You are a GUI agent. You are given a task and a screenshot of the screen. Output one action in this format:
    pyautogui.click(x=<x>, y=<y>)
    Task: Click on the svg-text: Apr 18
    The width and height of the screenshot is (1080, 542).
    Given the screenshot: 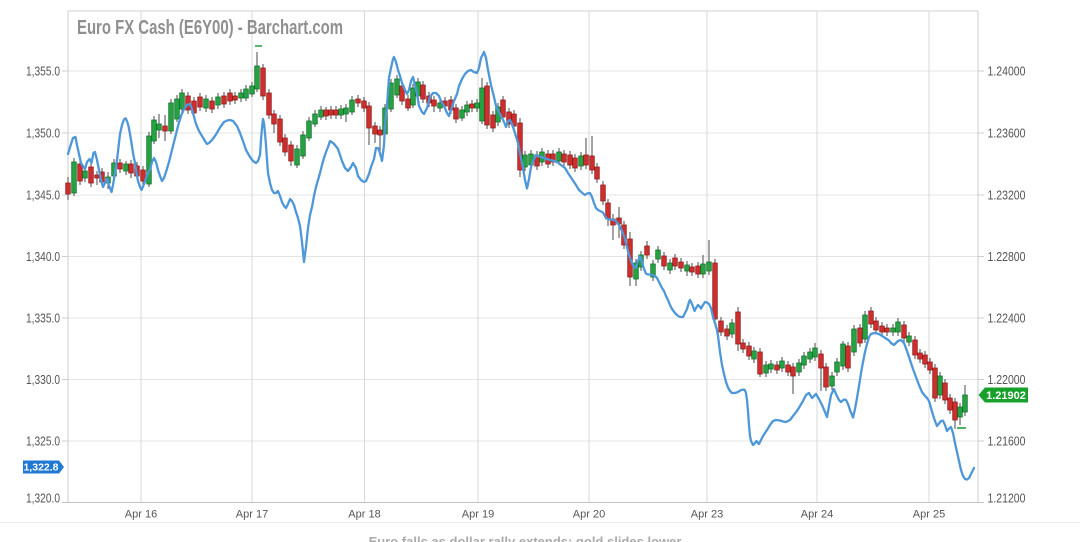 What is the action you would take?
    pyautogui.click(x=364, y=515)
    